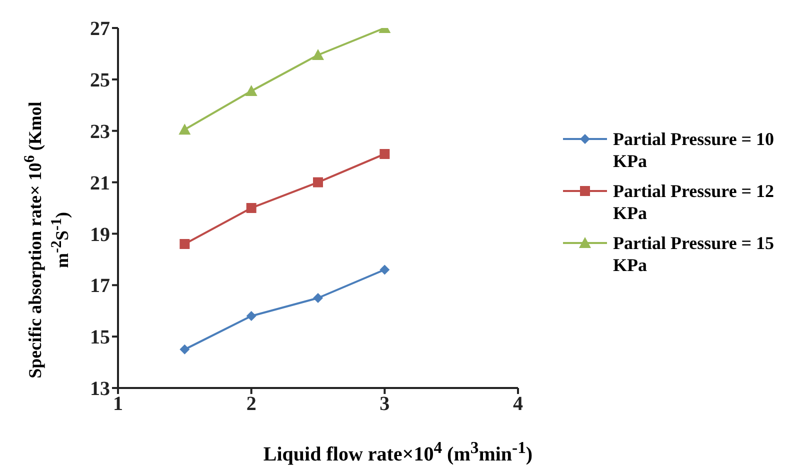 Image resolution: width=809 pixels, height=475 pixels. What do you see at coordinates (100, 81) in the screenshot?
I see `y-tick-label: 25` at bounding box center [100, 81].